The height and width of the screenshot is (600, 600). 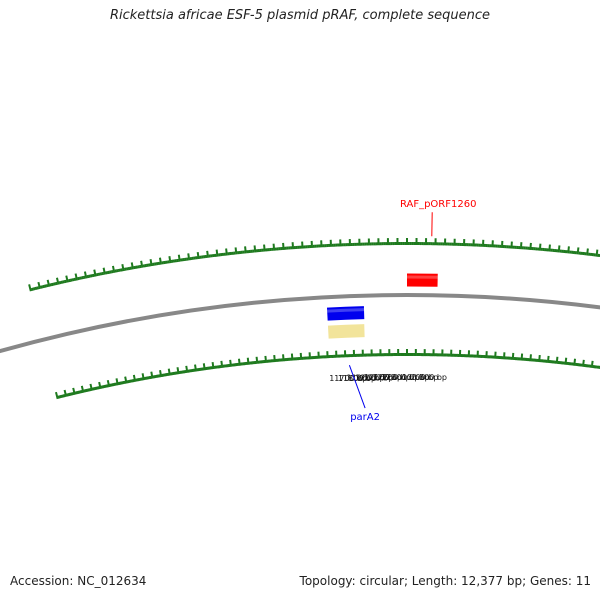 I want to click on accession-label: Accession: NC_012634, so click(x=78, y=581).